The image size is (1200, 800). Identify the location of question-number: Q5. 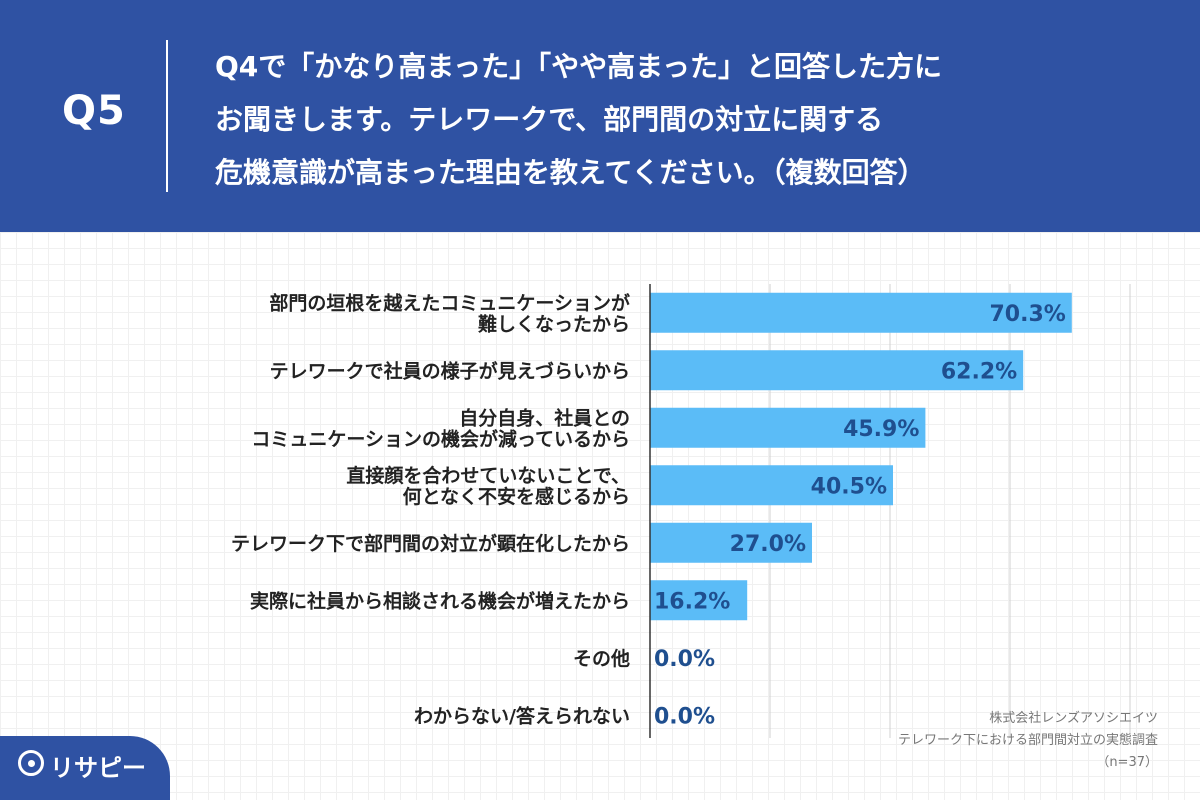
(94, 111).